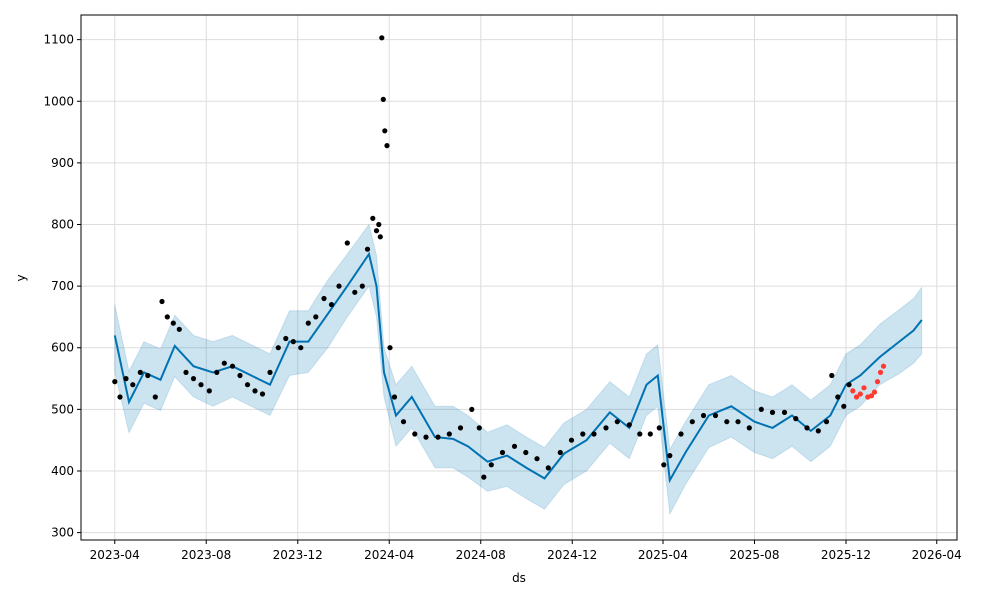 This screenshot has height=600, width=1000. Describe the element at coordinates (58, 101) in the screenshot. I see `y-tick-label: 1000` at that location.